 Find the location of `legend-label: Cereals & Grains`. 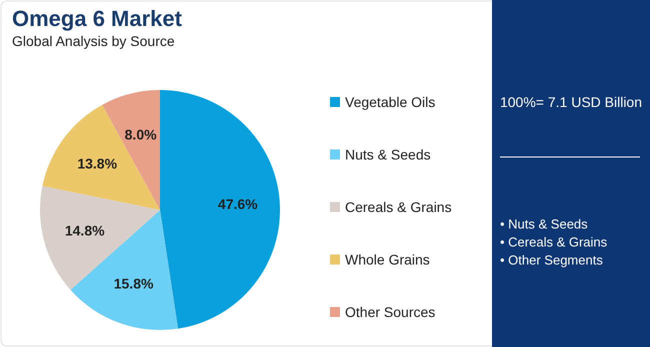

legend-label: Cereals & Grains is located at coordinates (398, 206).